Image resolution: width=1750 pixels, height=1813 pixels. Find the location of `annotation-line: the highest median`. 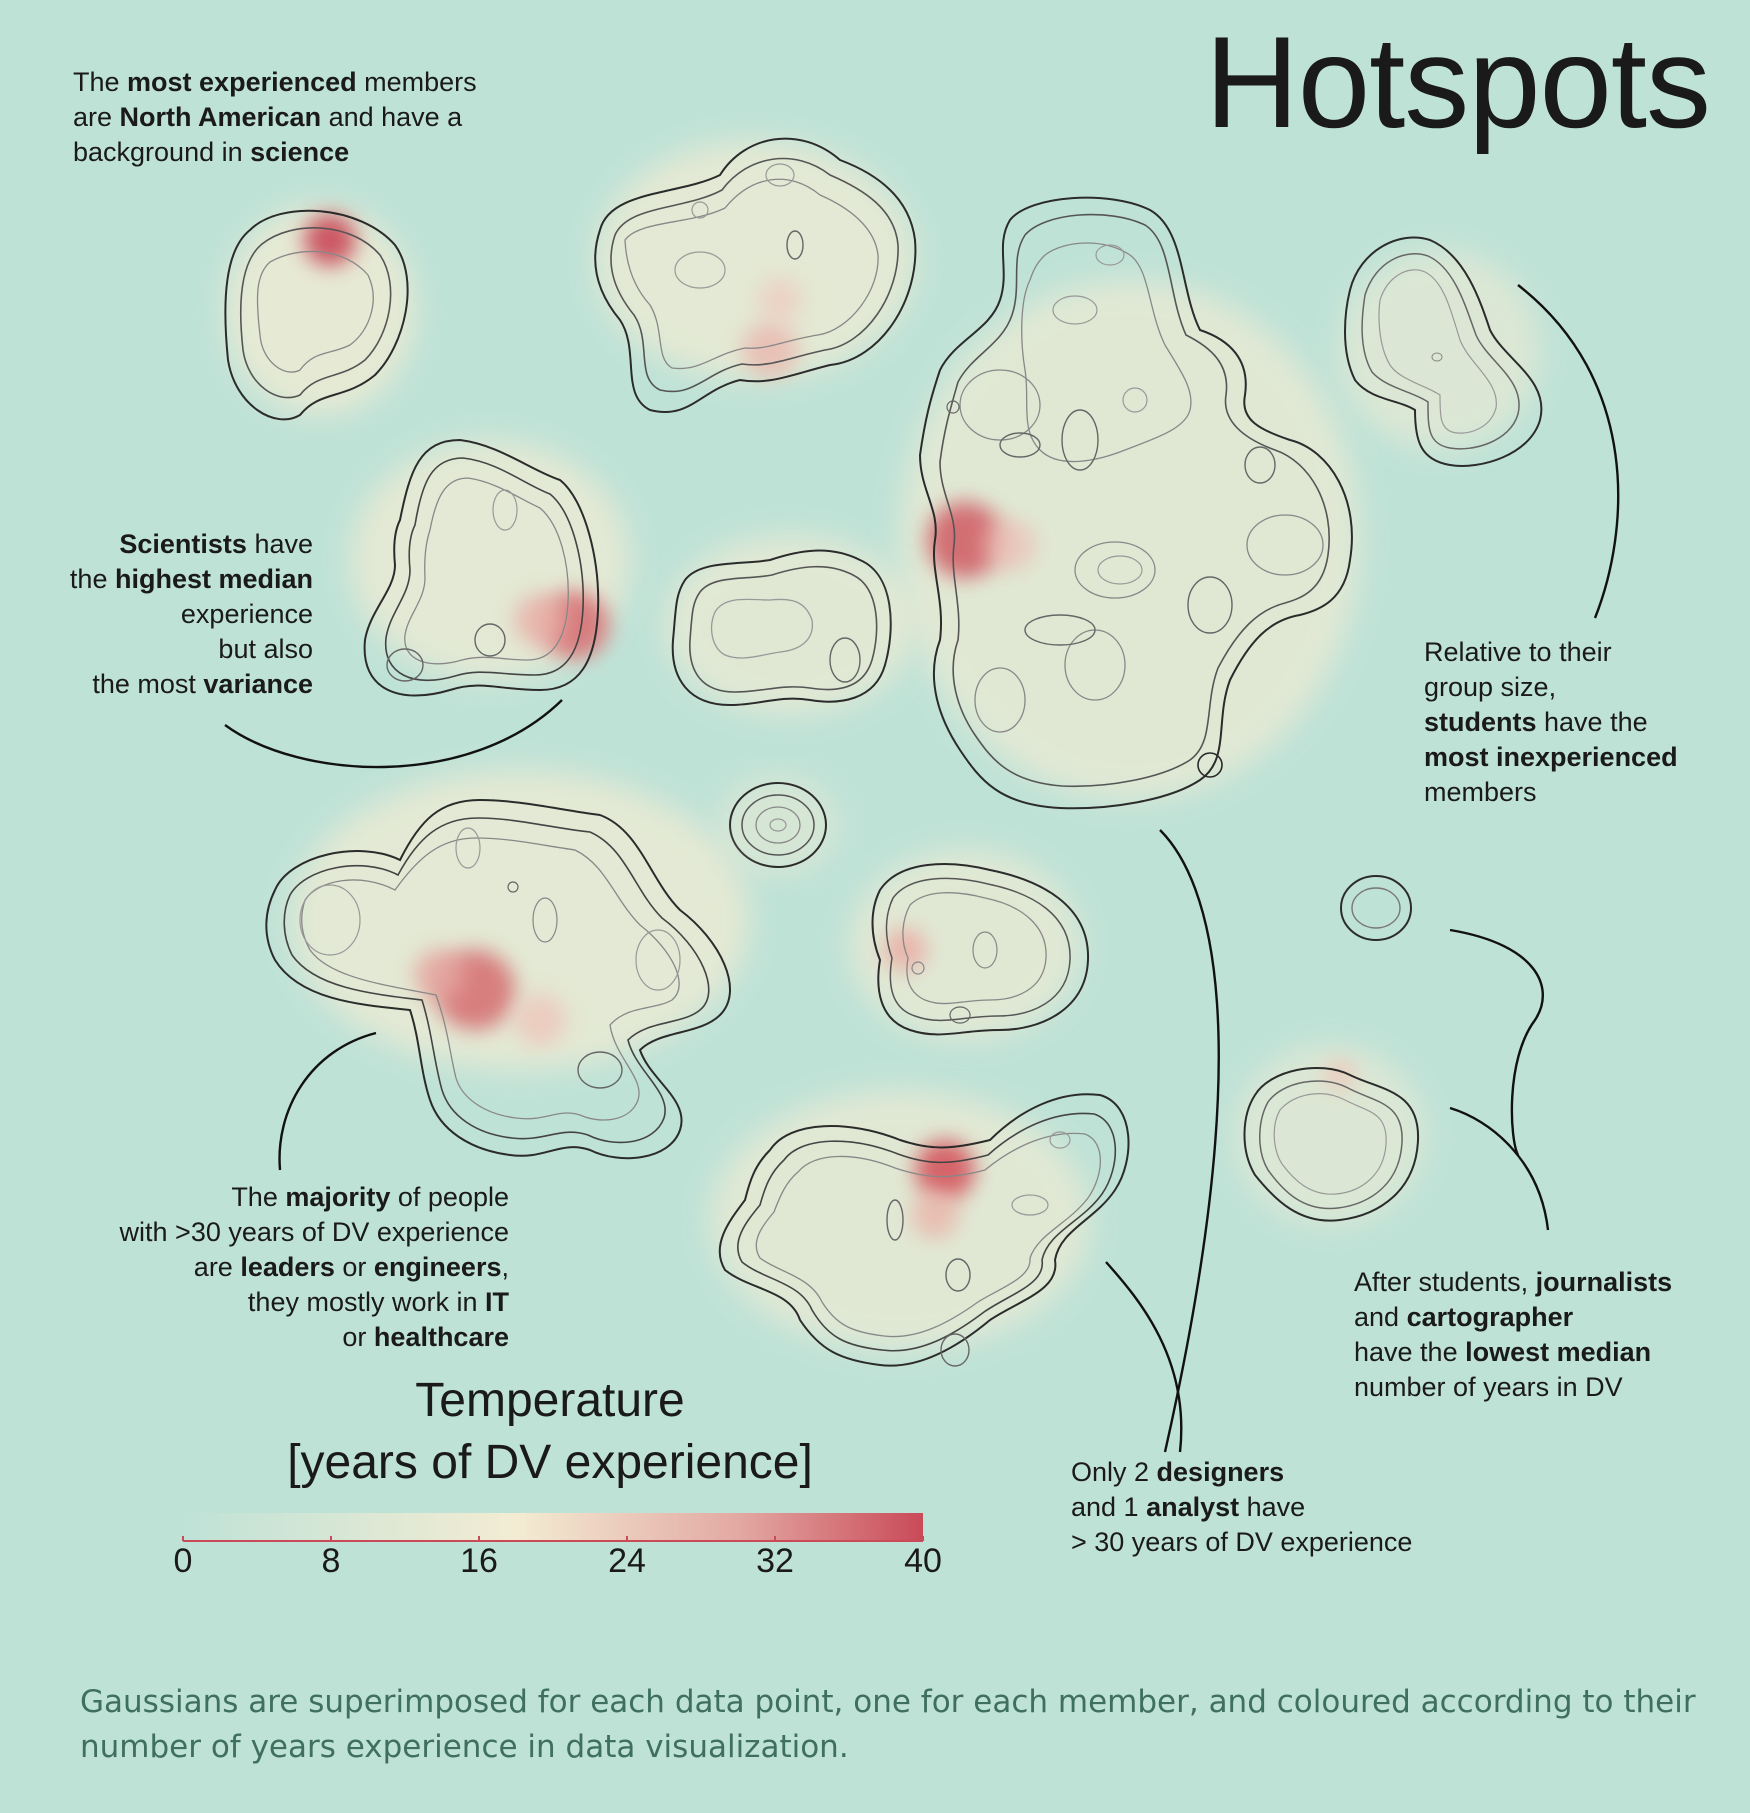

annotation-line: the highest median is located at coordinates (191, 579).